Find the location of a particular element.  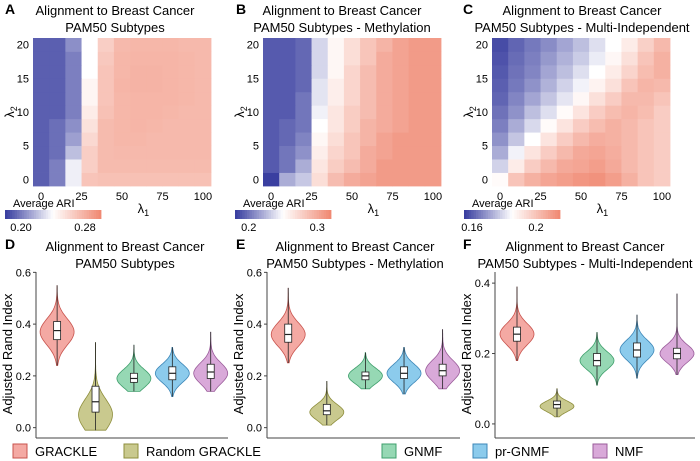

panel-label: C is located at coordinates (468, 9).